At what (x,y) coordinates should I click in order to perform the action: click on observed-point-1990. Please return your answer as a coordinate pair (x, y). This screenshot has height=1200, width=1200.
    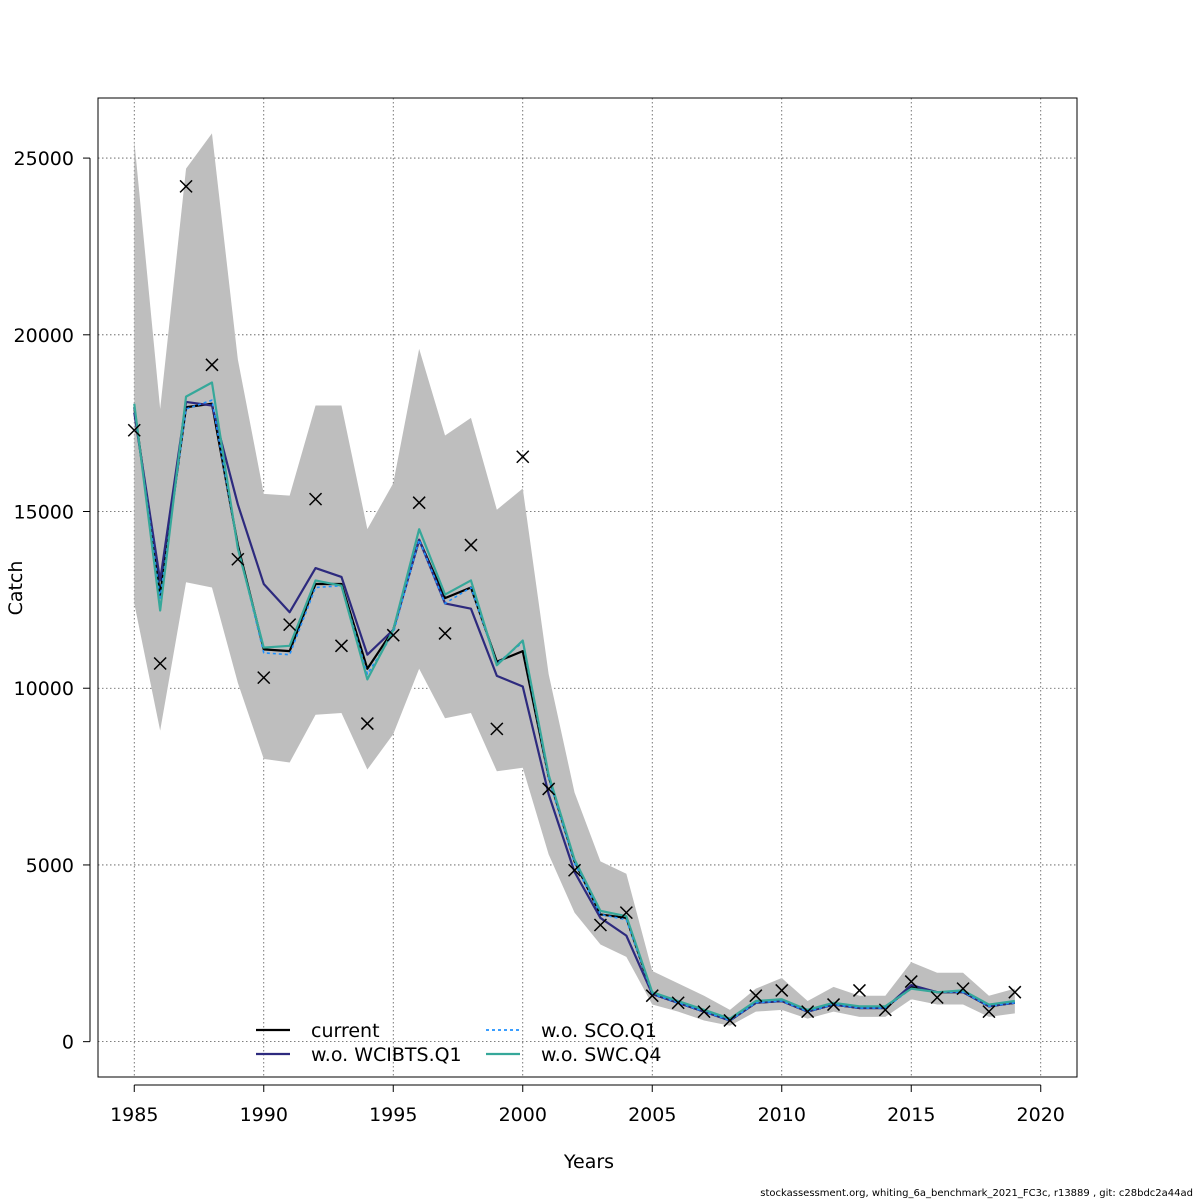
    Looking at the image, I should click on (264, 678).